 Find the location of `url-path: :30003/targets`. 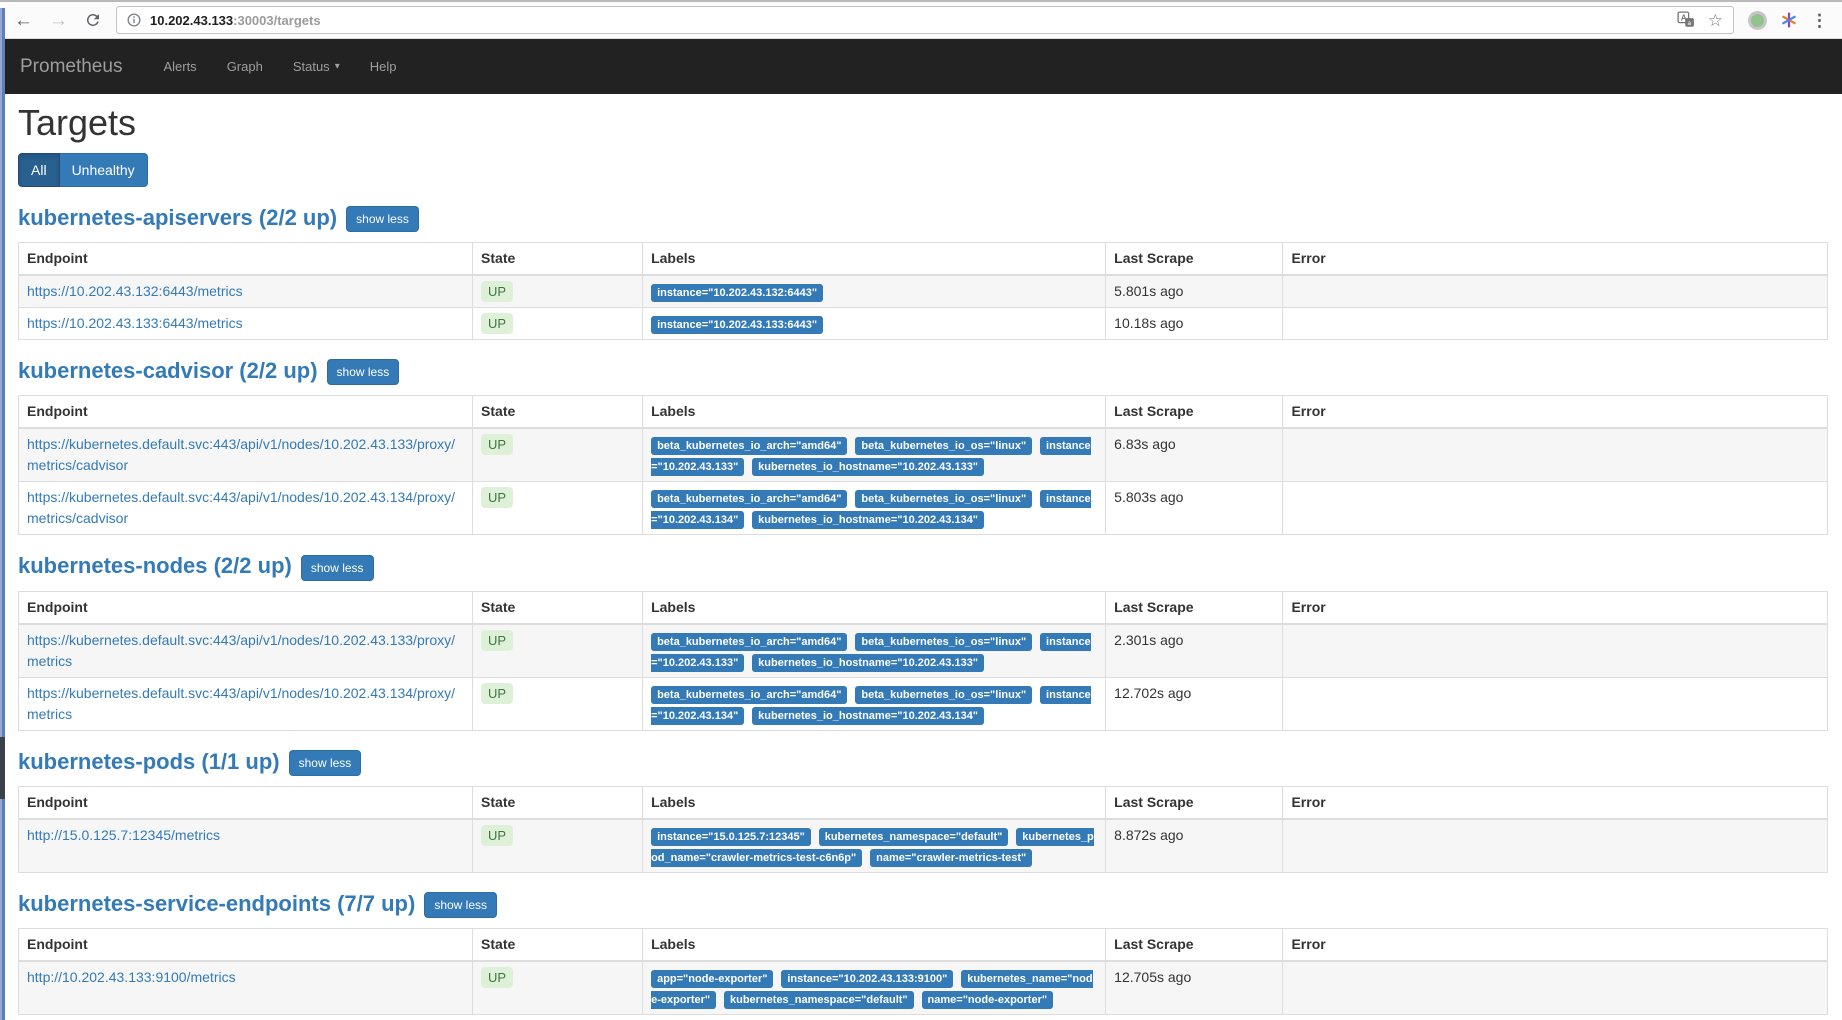

url-path: :30003/targets is located at coordinates (277, 20).